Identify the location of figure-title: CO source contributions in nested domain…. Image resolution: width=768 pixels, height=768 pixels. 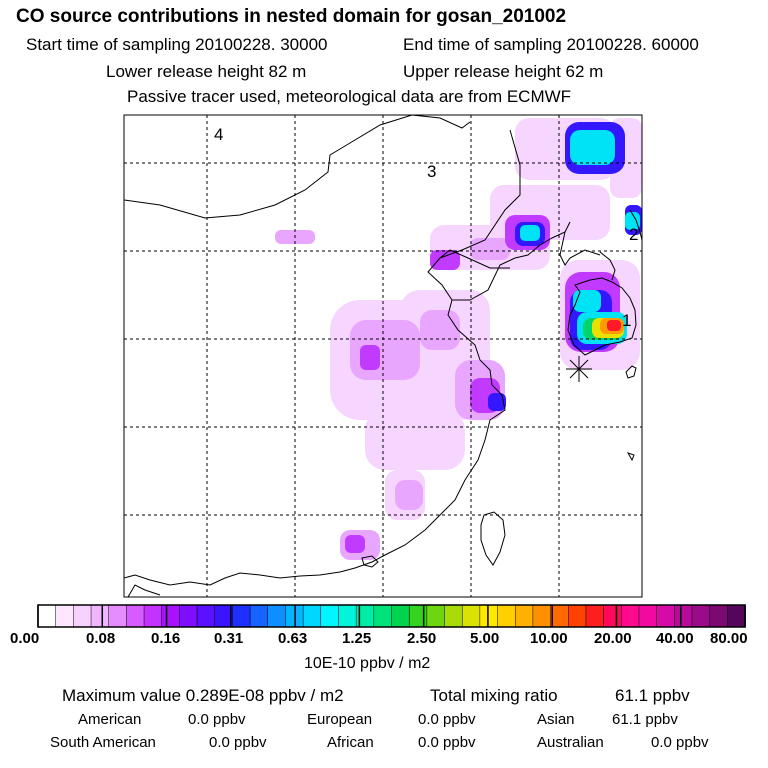
(291, 16).